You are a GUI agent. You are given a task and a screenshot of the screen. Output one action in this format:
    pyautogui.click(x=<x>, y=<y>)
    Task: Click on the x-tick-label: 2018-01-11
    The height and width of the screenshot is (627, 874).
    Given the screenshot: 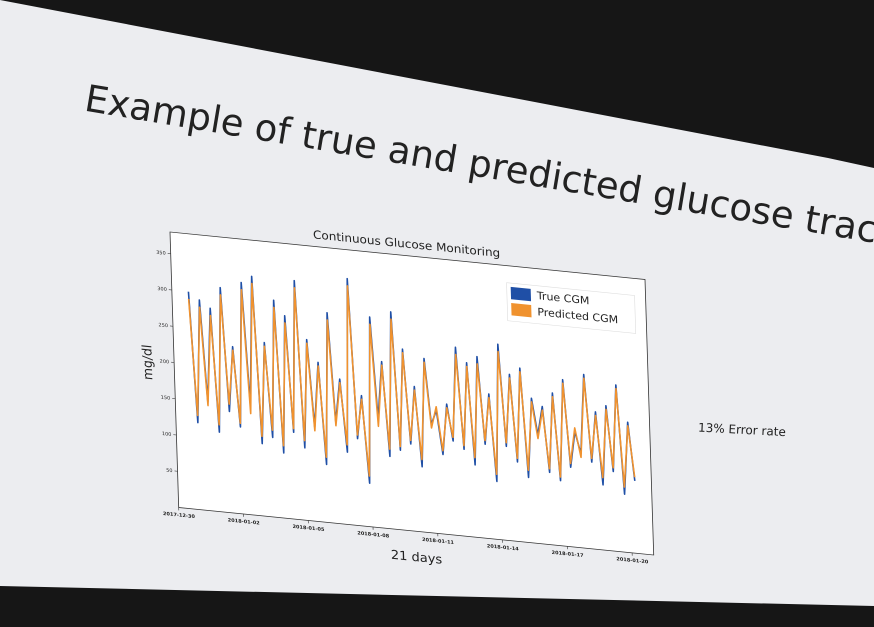 What is the action you would take?
    pyautogui.click(x=438, y=541)
    